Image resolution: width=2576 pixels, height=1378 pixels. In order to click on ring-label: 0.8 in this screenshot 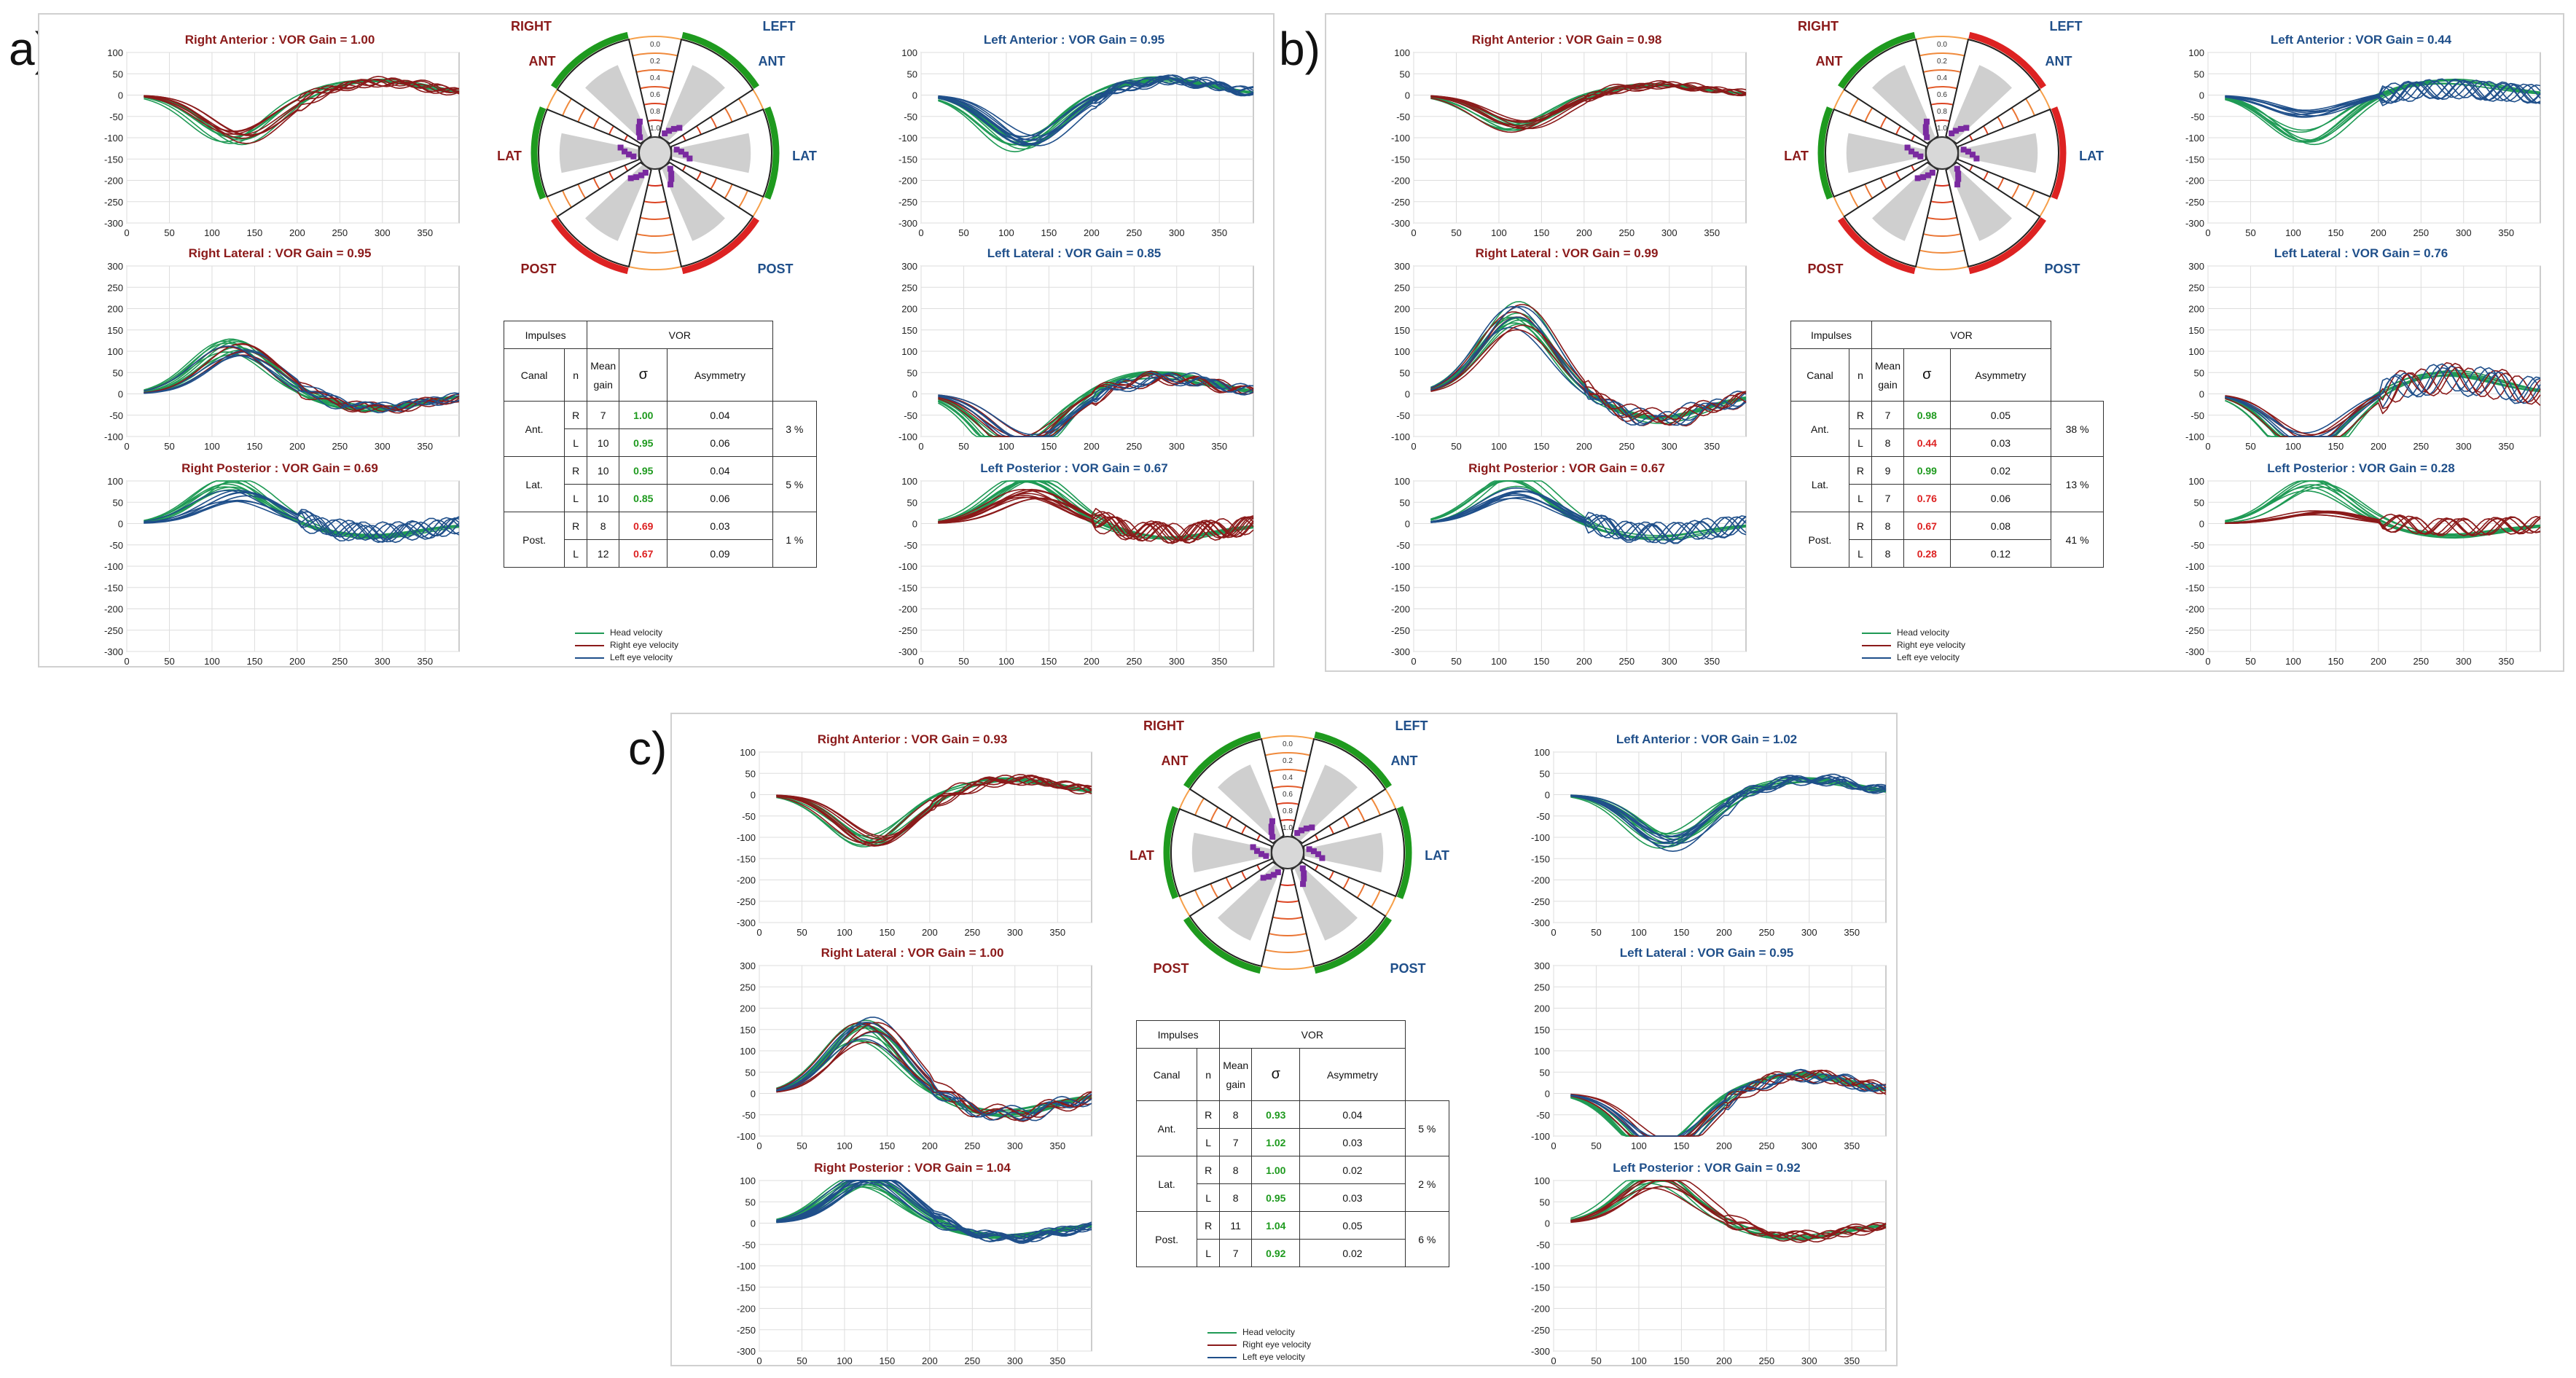, I will do `click(1942, 112)`.